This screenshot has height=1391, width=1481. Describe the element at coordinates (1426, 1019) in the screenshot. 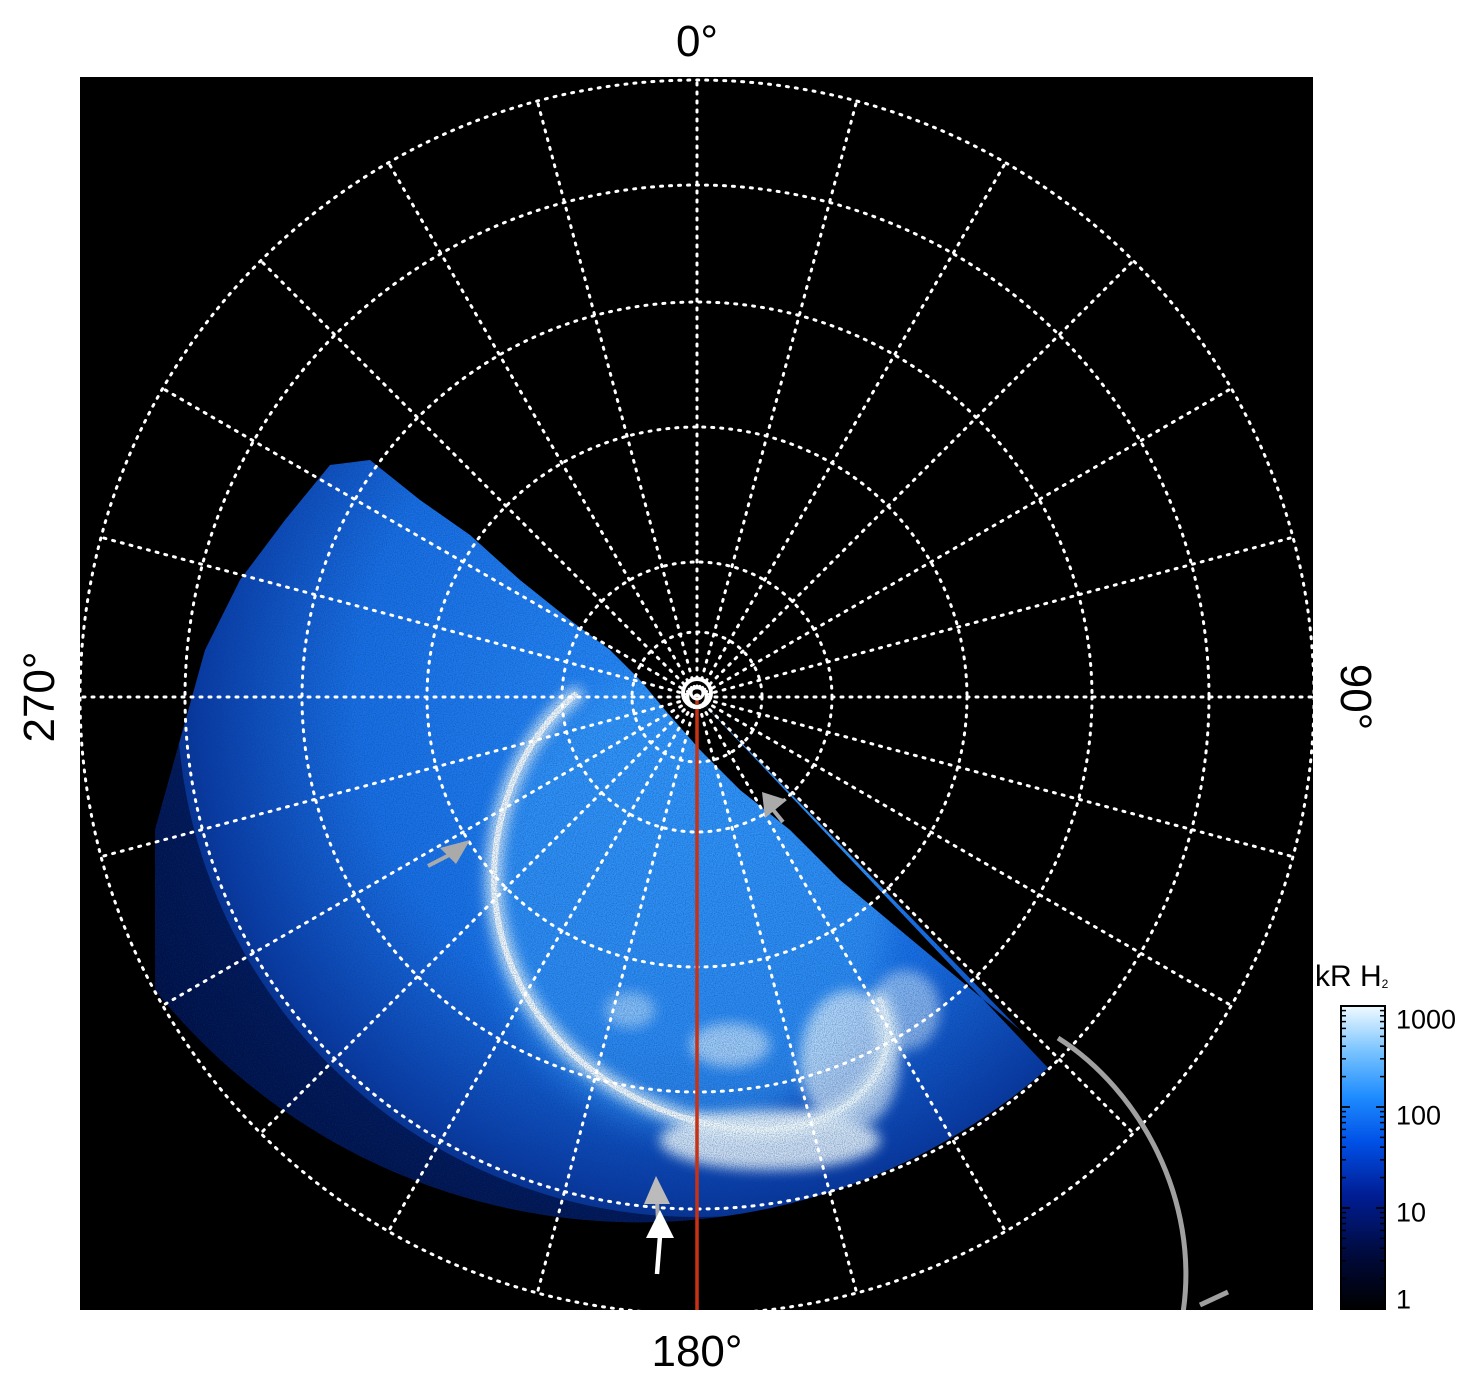

I see `colorbar-tick-label-1000: 1000` at that location.